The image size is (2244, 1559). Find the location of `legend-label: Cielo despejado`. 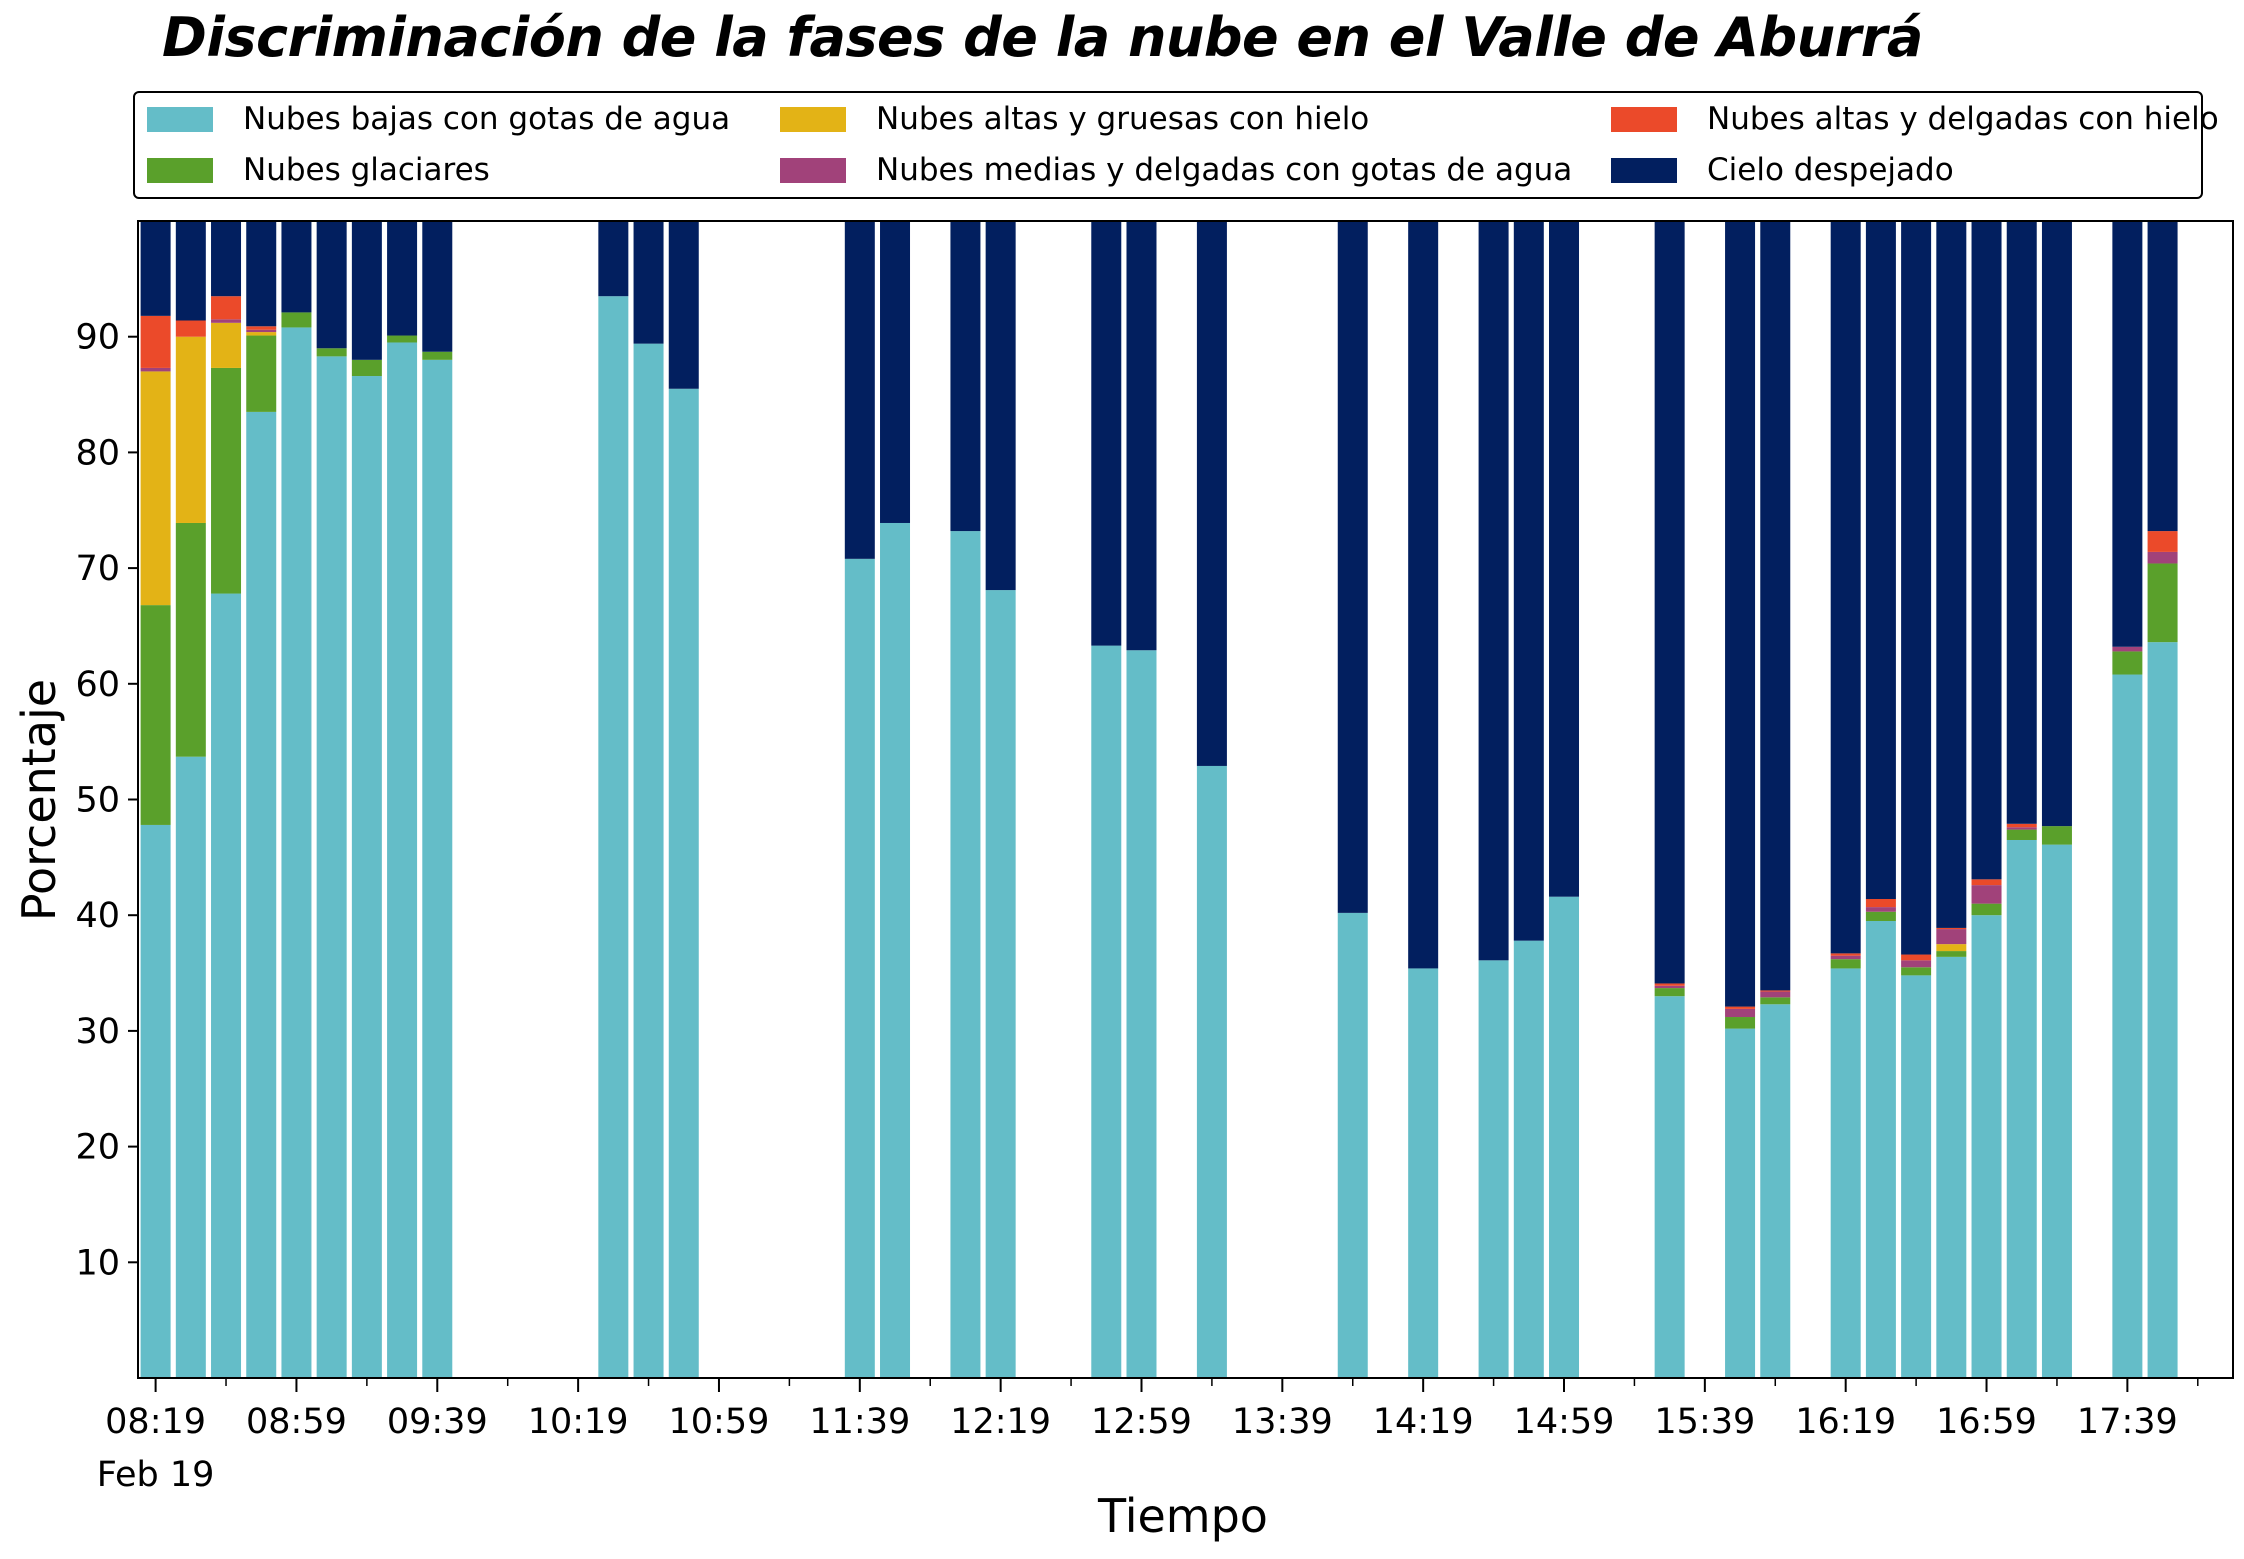

legend-label: Cielo despejado is located at coordinates (1830, 170).